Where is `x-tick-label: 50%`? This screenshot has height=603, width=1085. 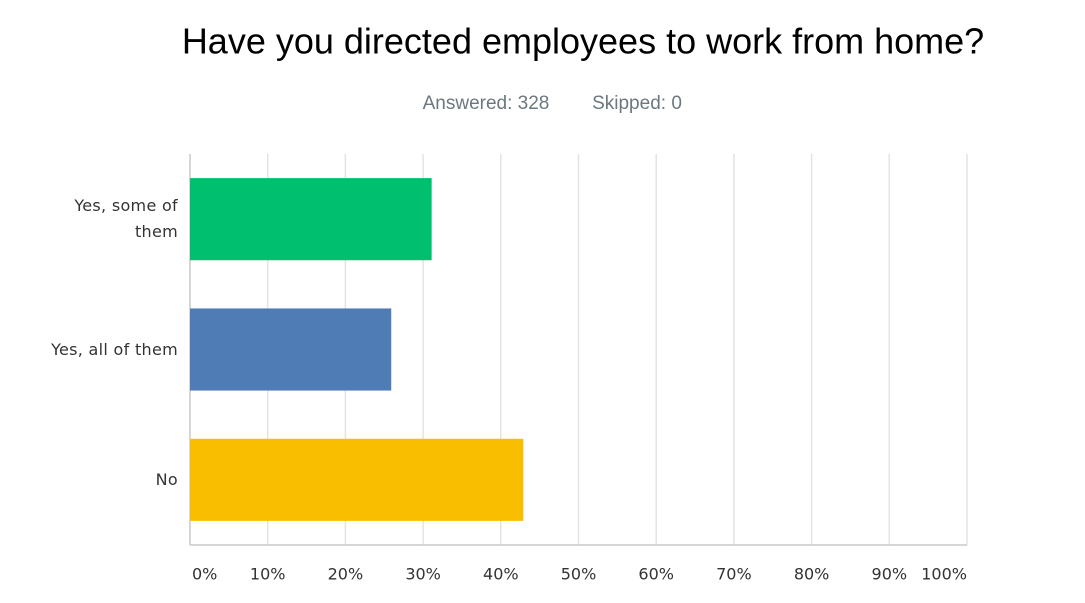
x-tick-label: 50% is located at coordinates (579, 574).